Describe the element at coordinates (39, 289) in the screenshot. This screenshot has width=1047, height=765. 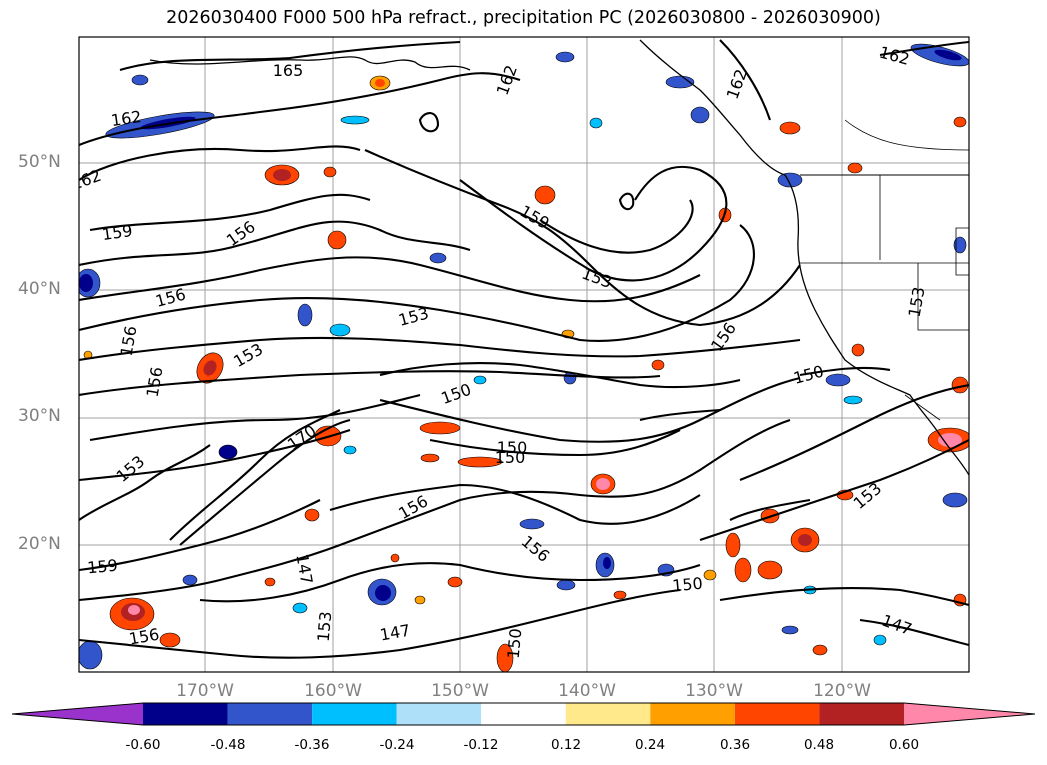
I see `lat-label-40n: 40°N` at that location.